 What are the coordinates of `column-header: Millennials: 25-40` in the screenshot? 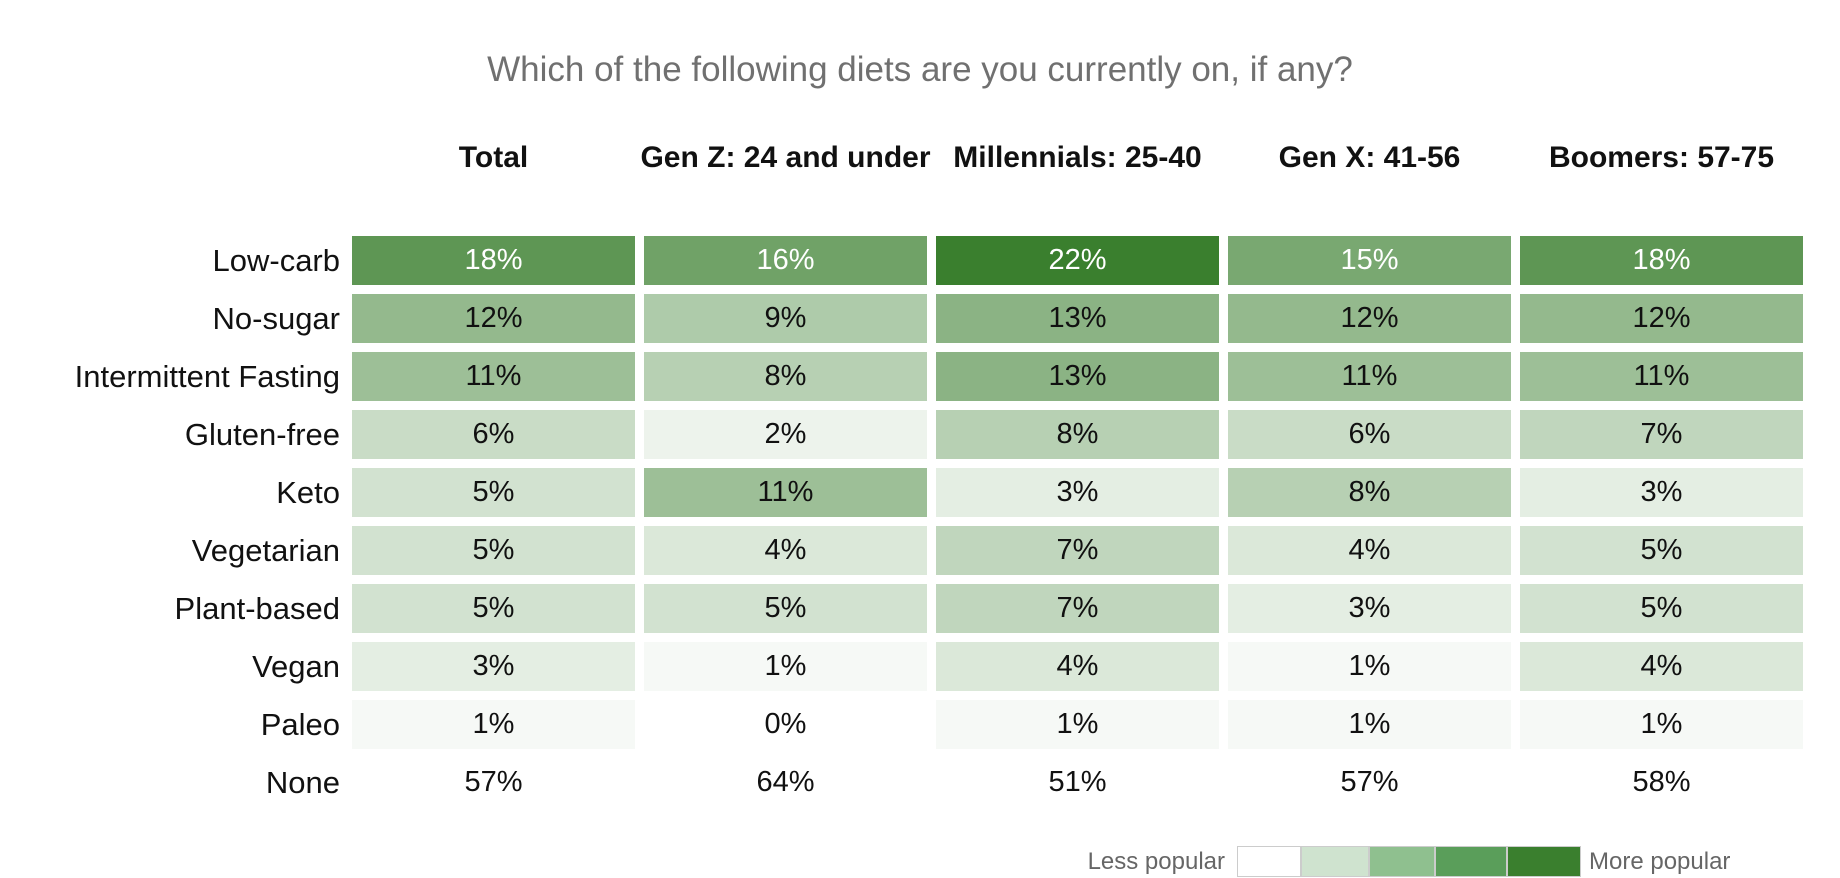 It's located at (1077, 157).